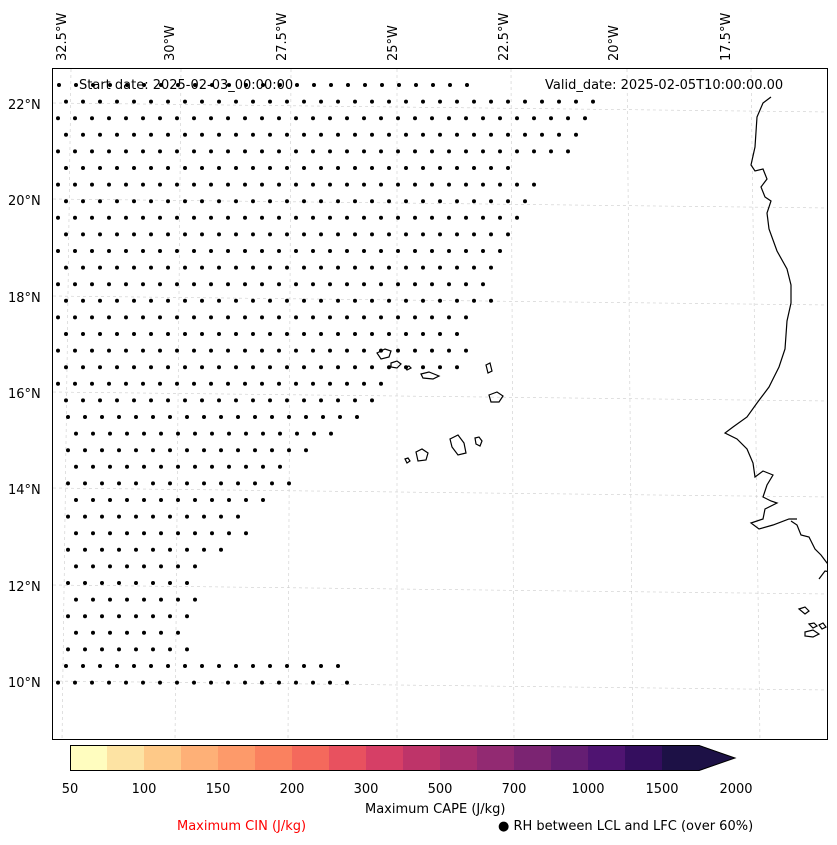 This screenshot has height=845, width=837. Describe the element at coordinates (242, 826) in the screenshot. I see `cin-legend-label: Maximum CIN (J/kg)` at that location.